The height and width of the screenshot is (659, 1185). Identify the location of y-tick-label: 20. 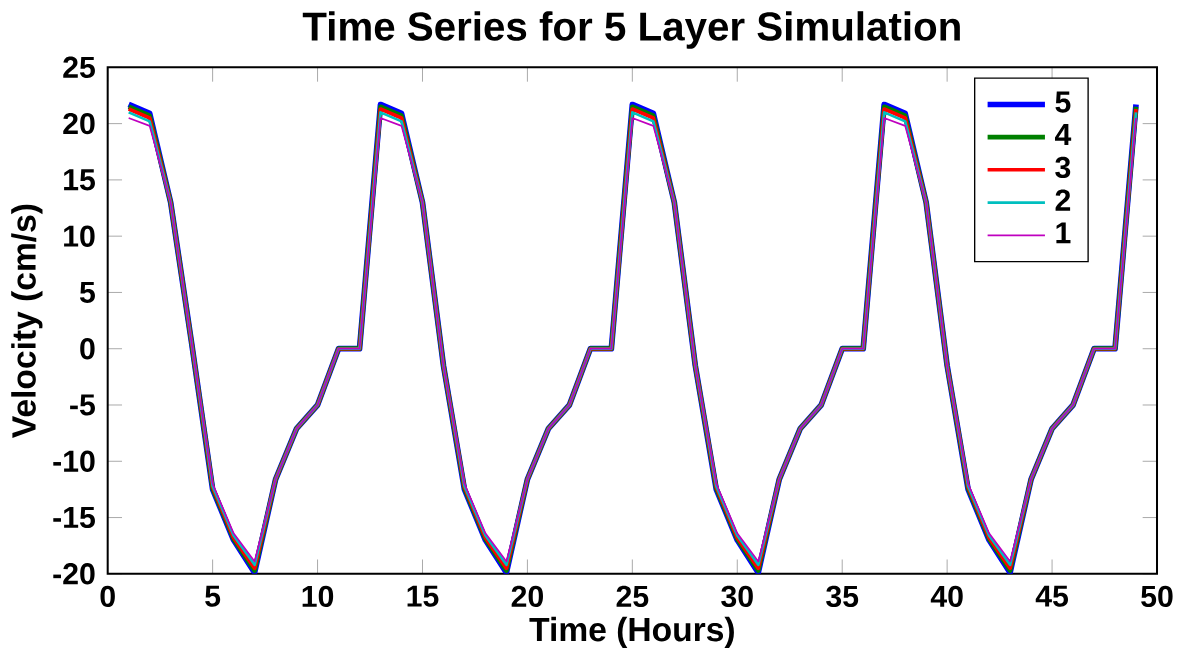
(79, 123).